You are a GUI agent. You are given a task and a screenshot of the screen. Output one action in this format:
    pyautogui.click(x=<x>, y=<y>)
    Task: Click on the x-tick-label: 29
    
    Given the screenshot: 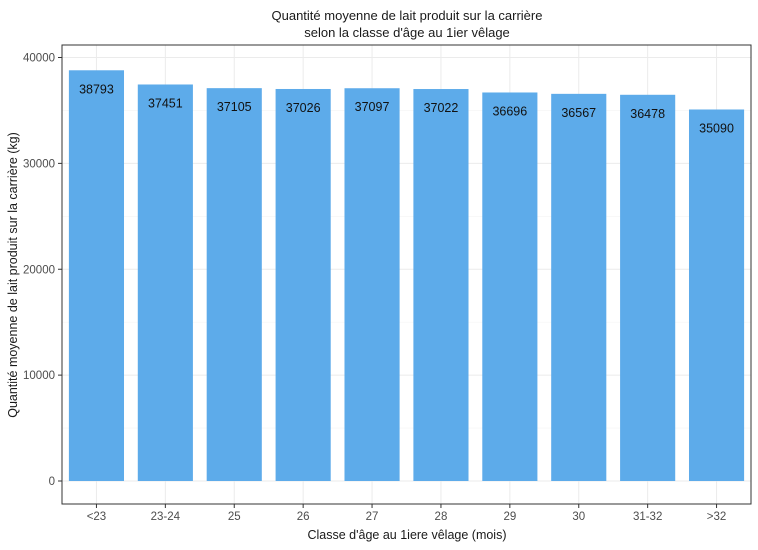 What is the action you would take?
    pyautogui.click(x=509, y=517)
    